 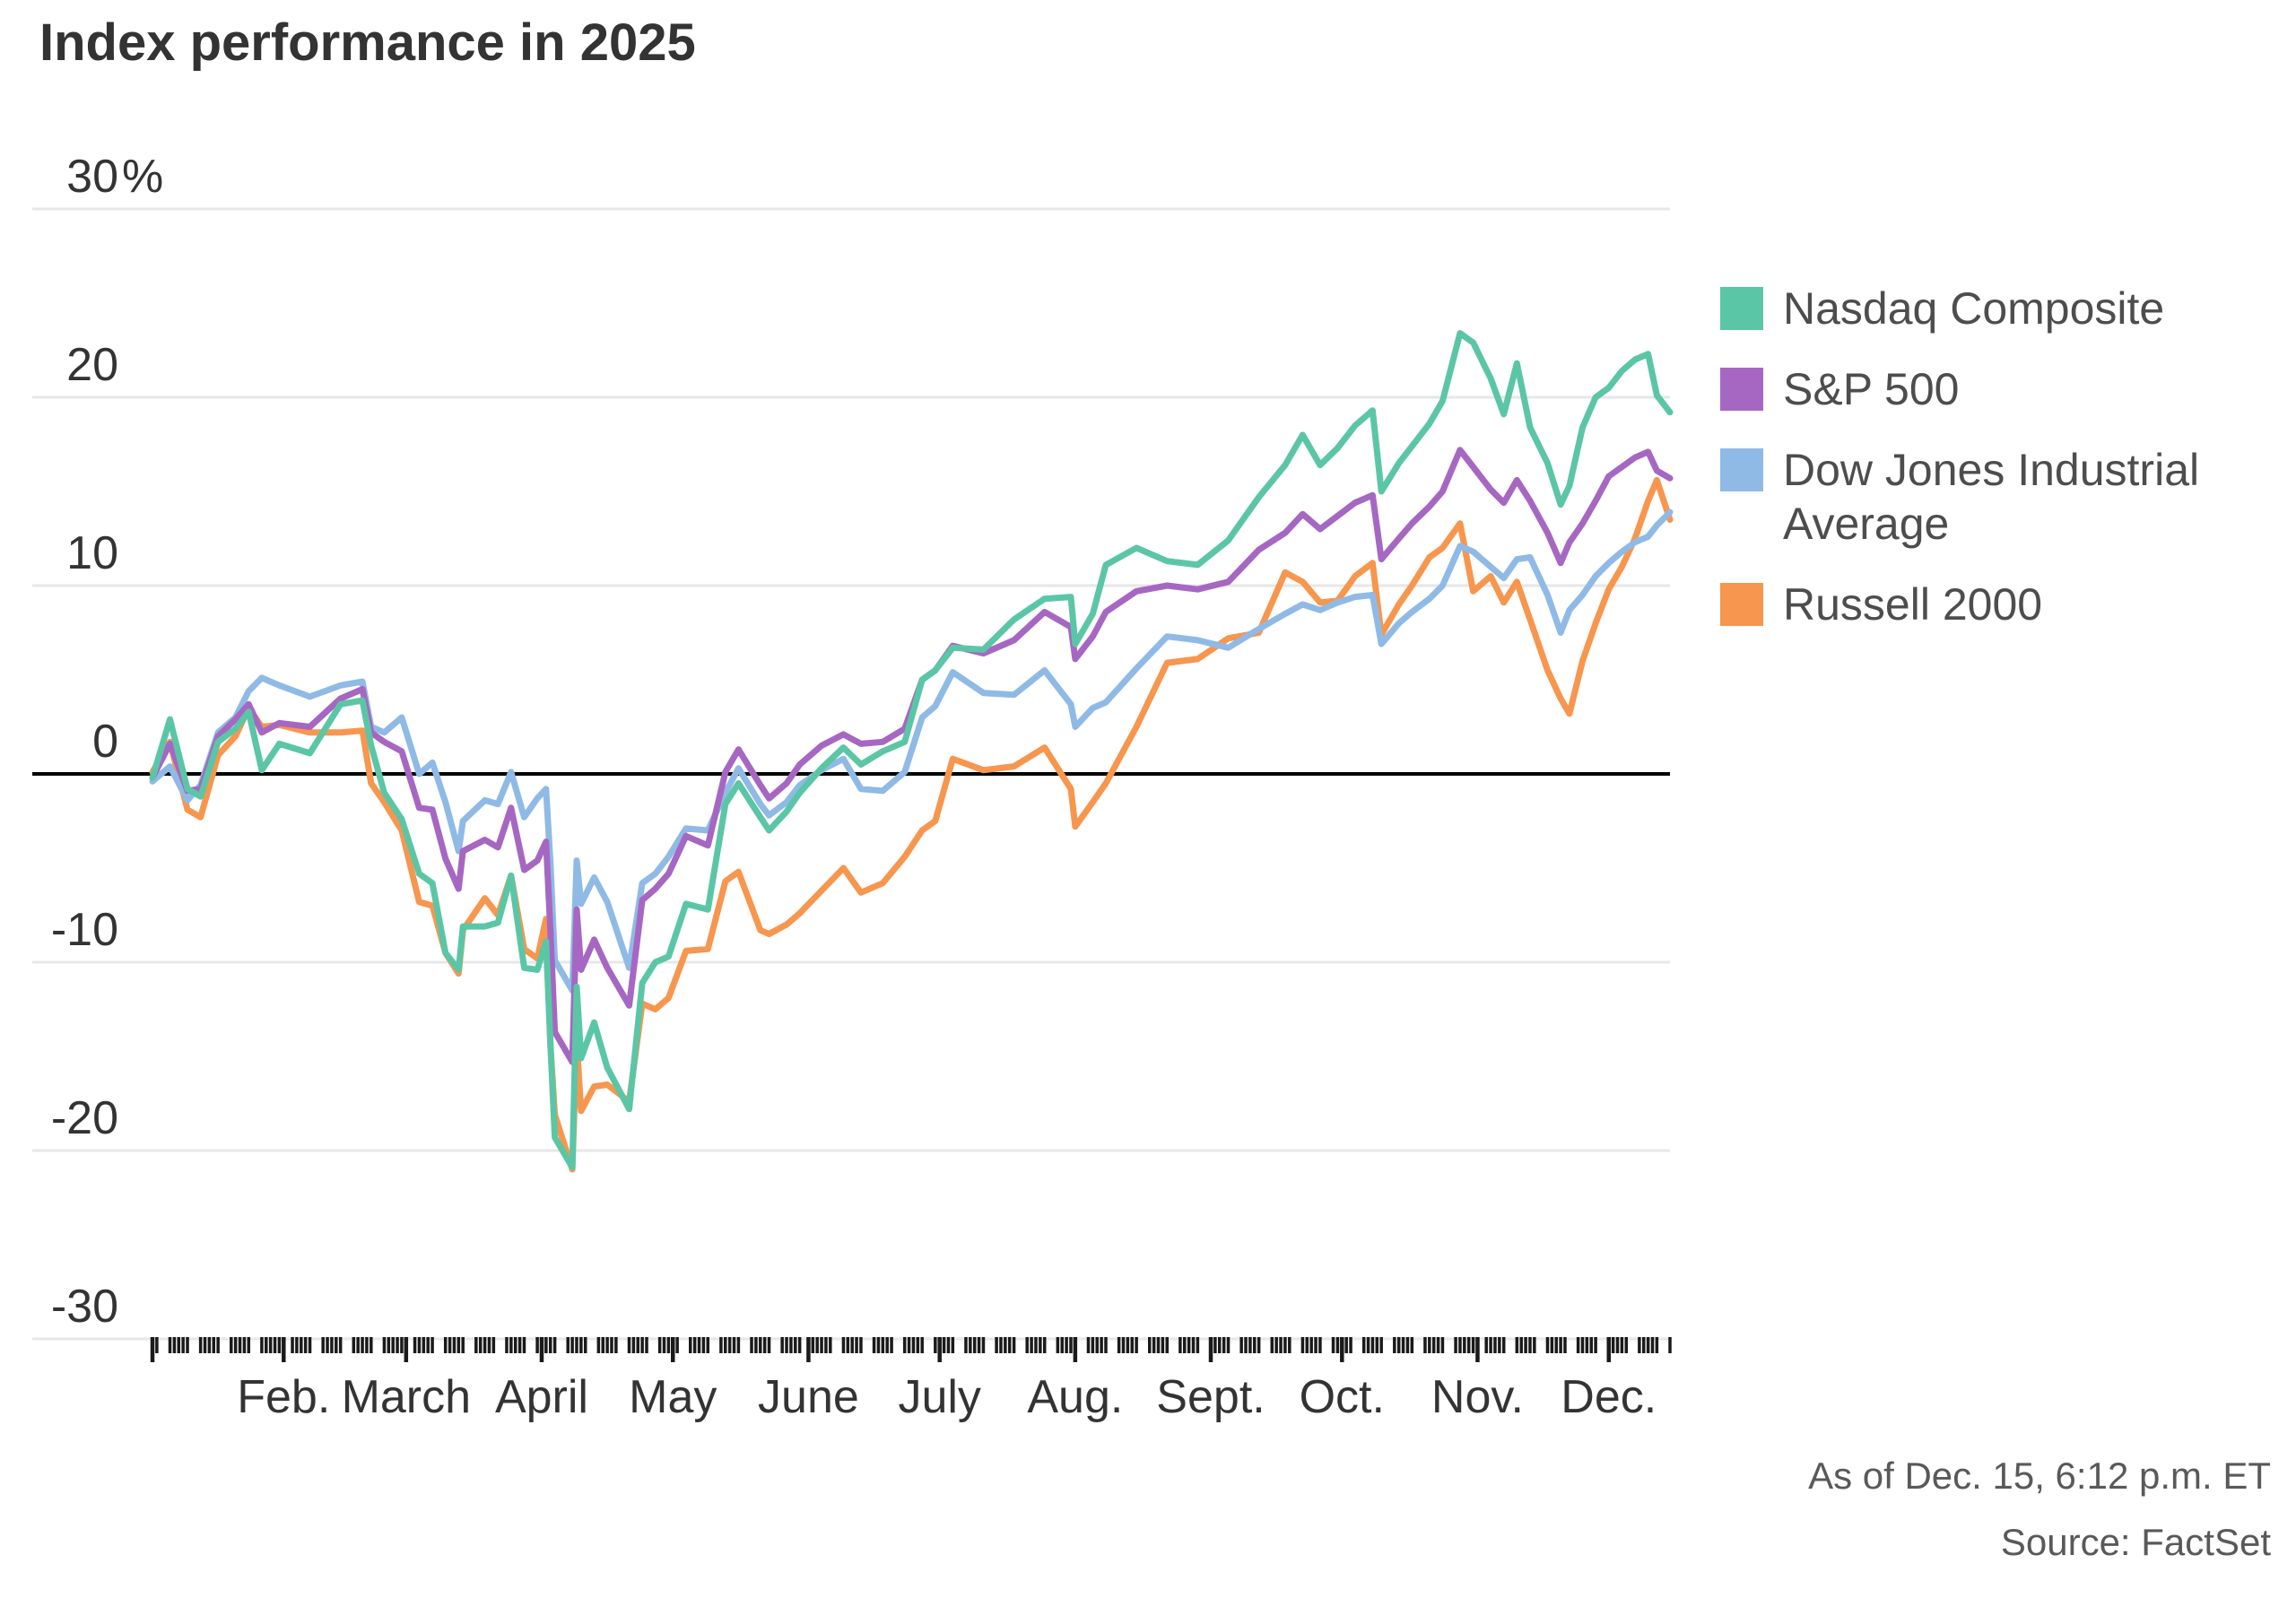 What do you see at coordinates (1991, 497) in the screenshot?
I see `legend-label: Dow Jones Industrial Average` at bounding box center [1991, 497].